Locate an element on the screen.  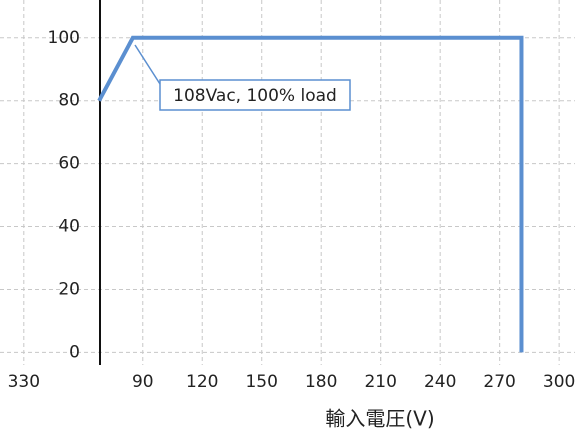
annotation-box is located at coordinates (255, 95).